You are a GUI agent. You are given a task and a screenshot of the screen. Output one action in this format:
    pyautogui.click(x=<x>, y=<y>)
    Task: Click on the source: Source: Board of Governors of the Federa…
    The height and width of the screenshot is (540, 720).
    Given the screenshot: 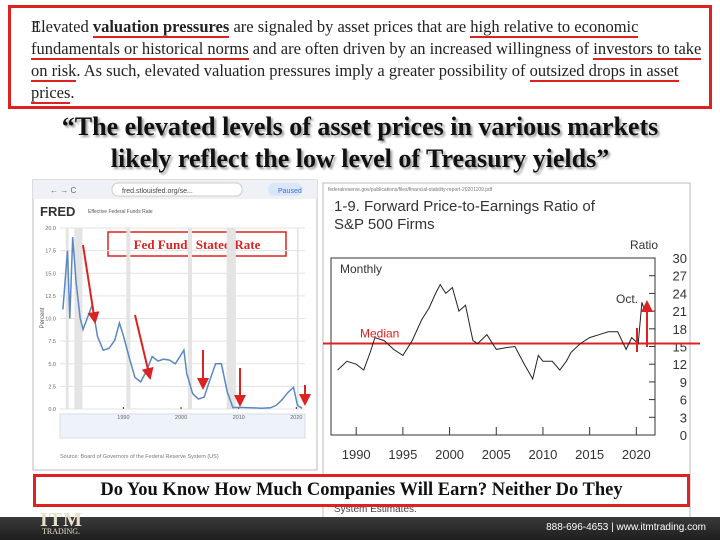 What is the action you would take?
    pyautogui.click(x=139, y=457)
    